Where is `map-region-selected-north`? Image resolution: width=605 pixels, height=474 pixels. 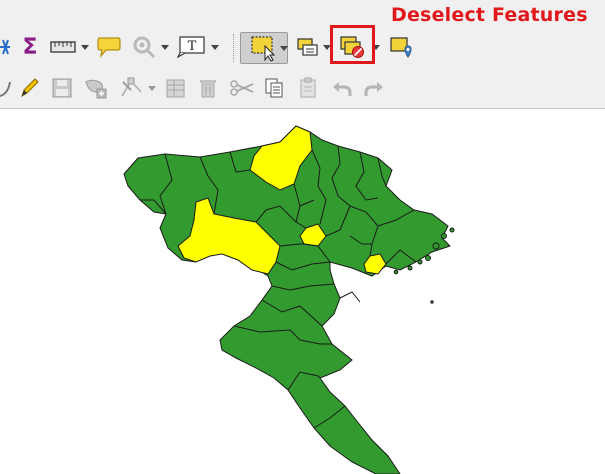
map-region-selected-north is located at coordinates (281, 158).